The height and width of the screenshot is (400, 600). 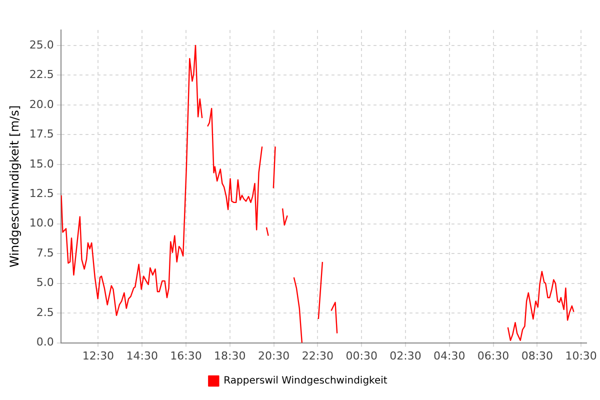 I want to click on y-tick-label: 2.5, so click(x=45, y=312).